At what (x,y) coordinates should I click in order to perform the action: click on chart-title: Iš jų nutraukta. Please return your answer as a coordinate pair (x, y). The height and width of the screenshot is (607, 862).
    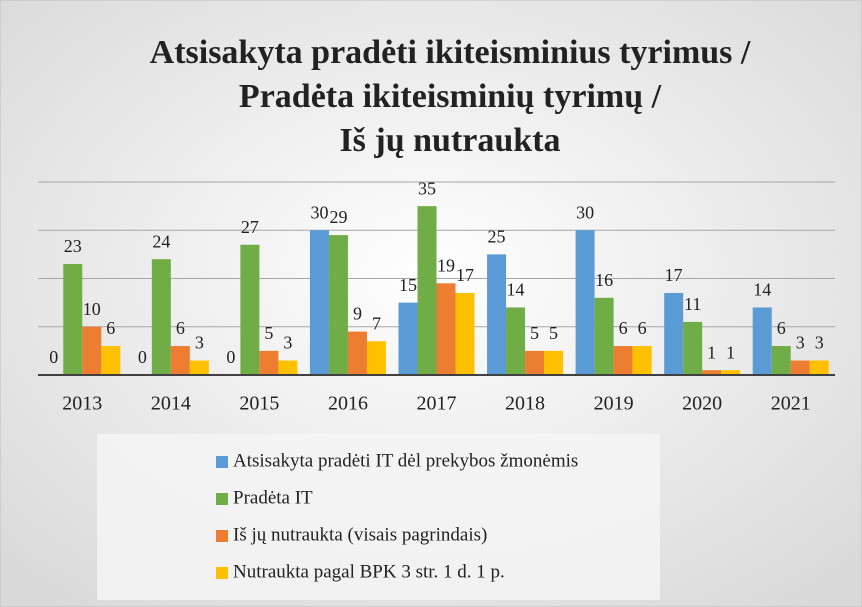
    Looking at the image, I should click on (449, 140).